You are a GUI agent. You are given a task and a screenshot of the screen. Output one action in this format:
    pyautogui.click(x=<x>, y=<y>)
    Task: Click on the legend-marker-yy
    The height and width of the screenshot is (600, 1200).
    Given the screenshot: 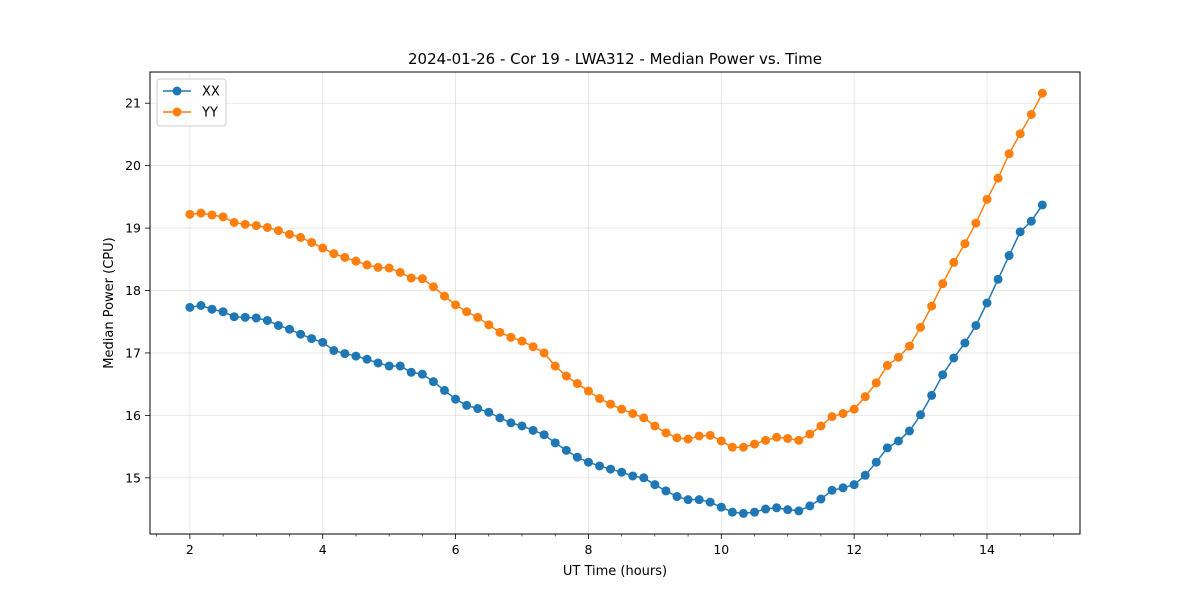 What is the action you would take?
    pyautogui.click(x=177, y=112)
    